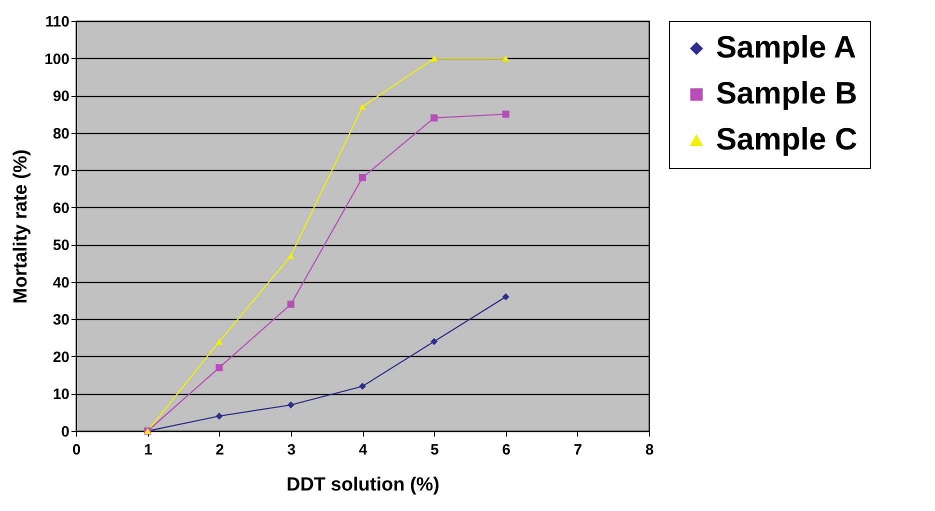  What do you see at coordinates (61, 171) in the screenshot?
I see `y-tick-label: 70` at bounding box center [61, 171].